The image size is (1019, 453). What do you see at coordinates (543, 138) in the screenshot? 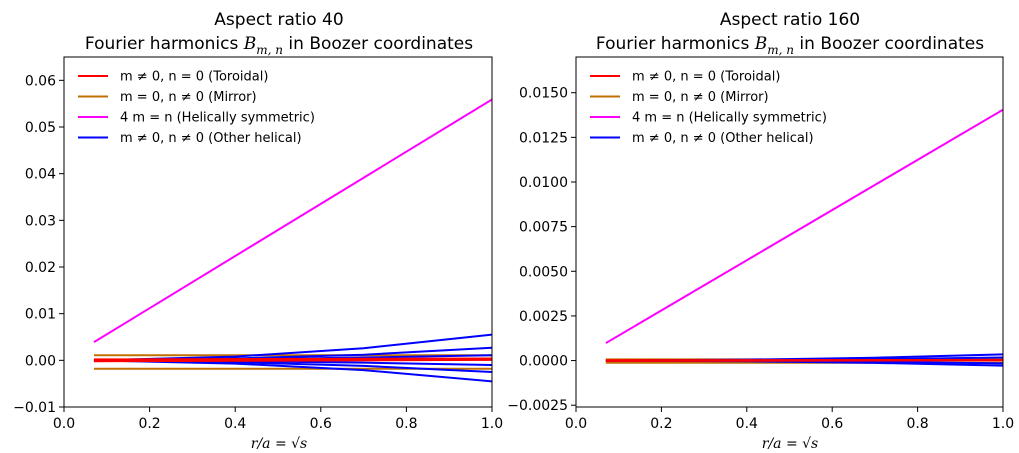
I see `y-tick-label: 0.0125` at bounding box center [543, 138].